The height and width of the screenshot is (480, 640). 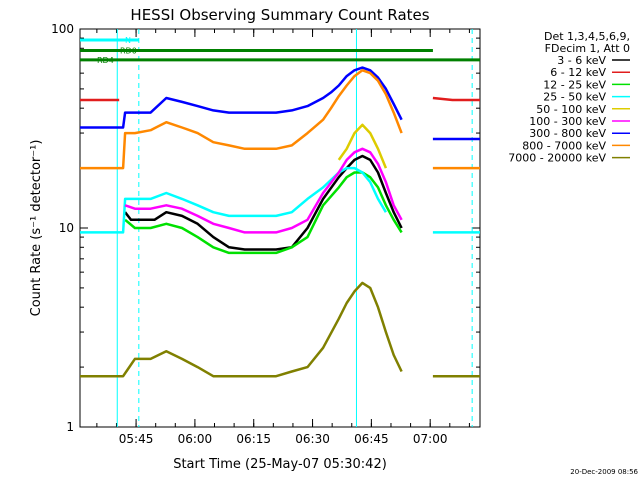 I want to click on legend-label-6: 300 - 800 keV, so click(x=567, y=133).